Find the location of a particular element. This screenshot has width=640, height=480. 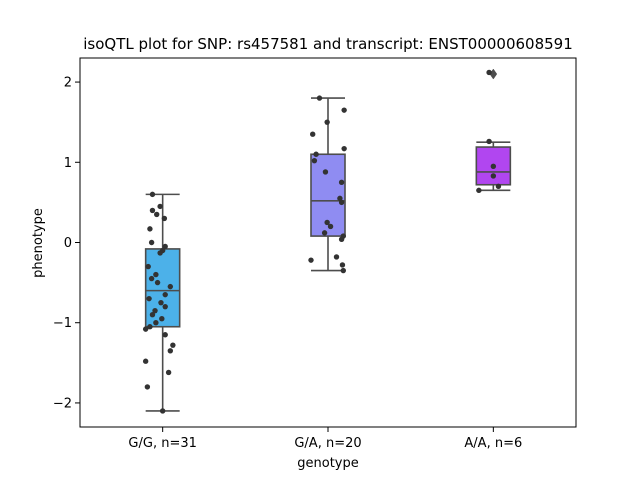

y-tick-label: −1 is located at coordinates (62, 323).